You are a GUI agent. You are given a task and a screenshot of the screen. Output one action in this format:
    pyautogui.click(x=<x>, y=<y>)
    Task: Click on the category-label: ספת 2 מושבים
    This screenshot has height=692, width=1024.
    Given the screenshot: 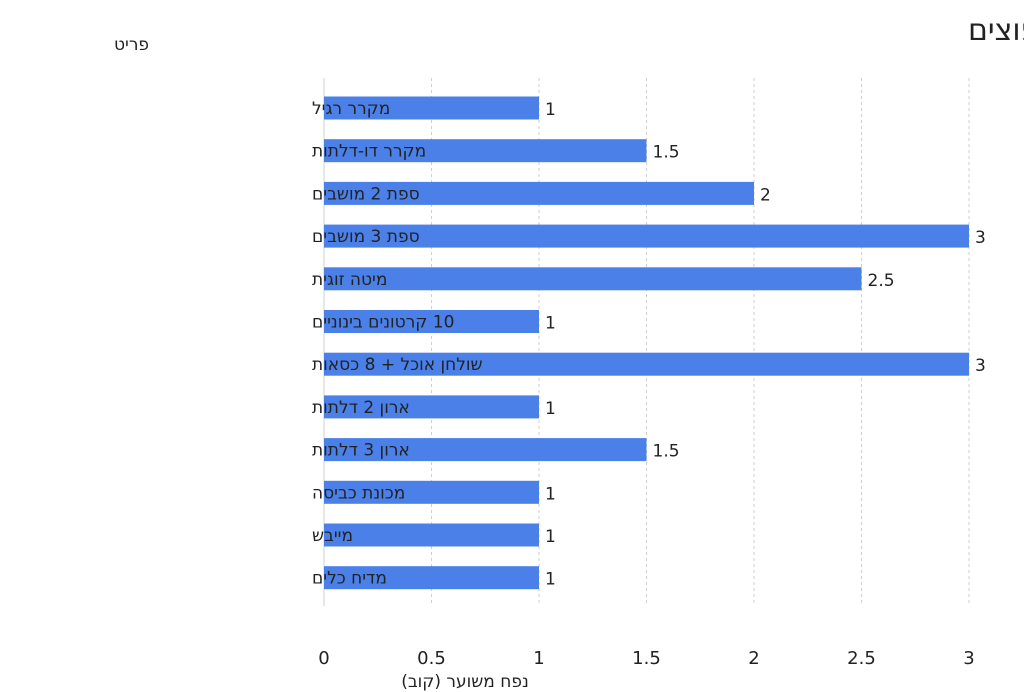 What is the action you would take?
    pyautogui.click(x=366, y=194)
    